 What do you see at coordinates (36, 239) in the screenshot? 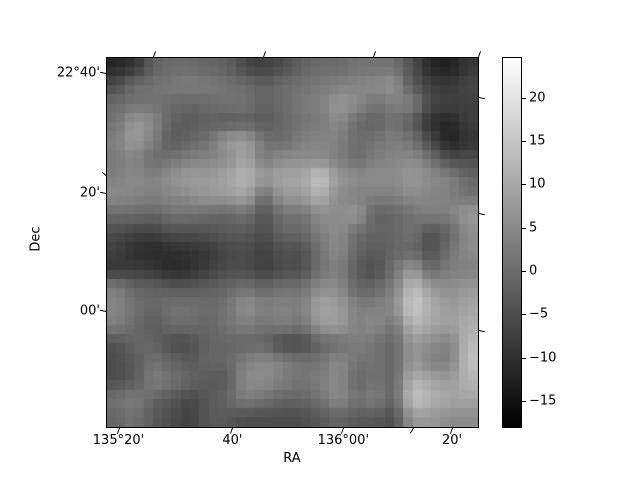
I see `y-axis-title: Dec` at bounding box center [36, 239].